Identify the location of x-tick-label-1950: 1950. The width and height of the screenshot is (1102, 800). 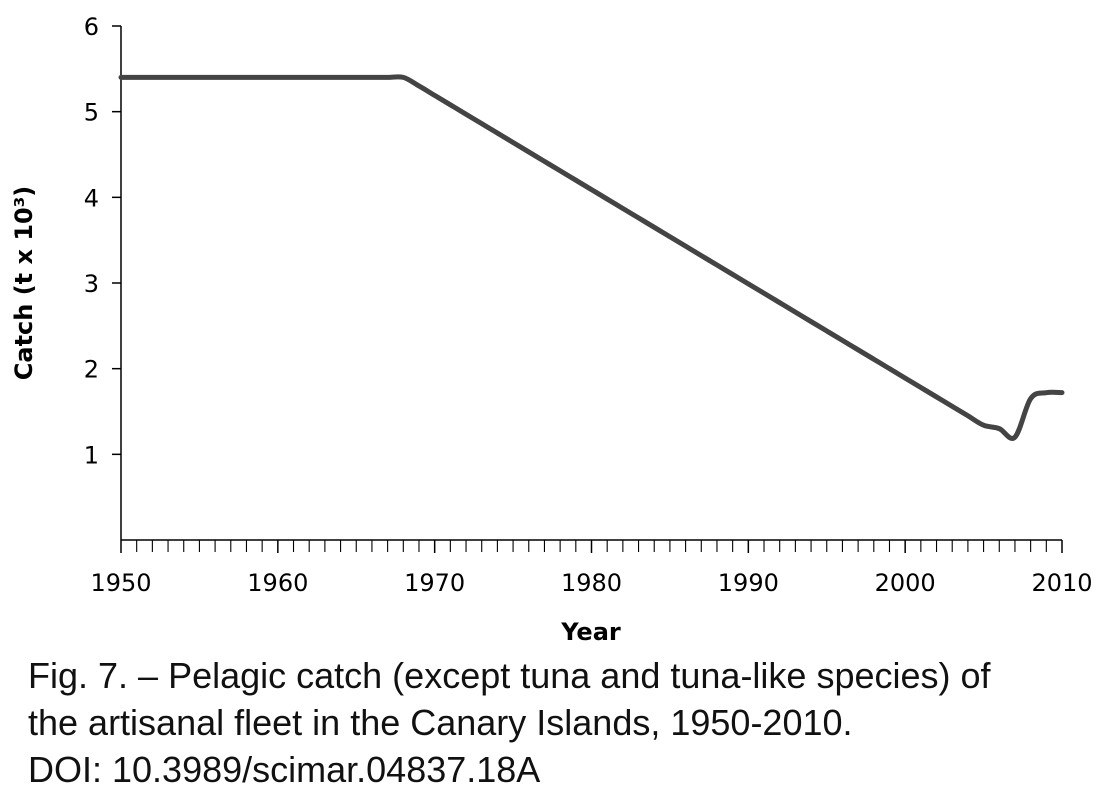
(120, 583).